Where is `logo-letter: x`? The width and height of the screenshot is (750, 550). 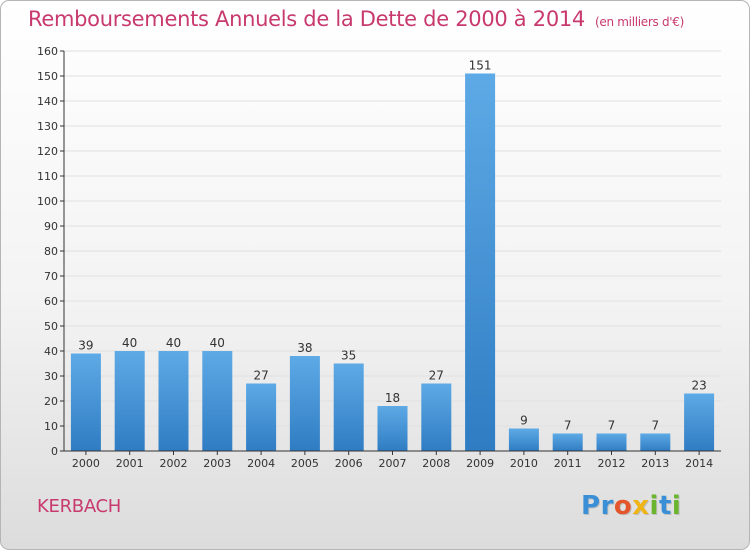
logo-letter: x is located at coordinates (641, 506).